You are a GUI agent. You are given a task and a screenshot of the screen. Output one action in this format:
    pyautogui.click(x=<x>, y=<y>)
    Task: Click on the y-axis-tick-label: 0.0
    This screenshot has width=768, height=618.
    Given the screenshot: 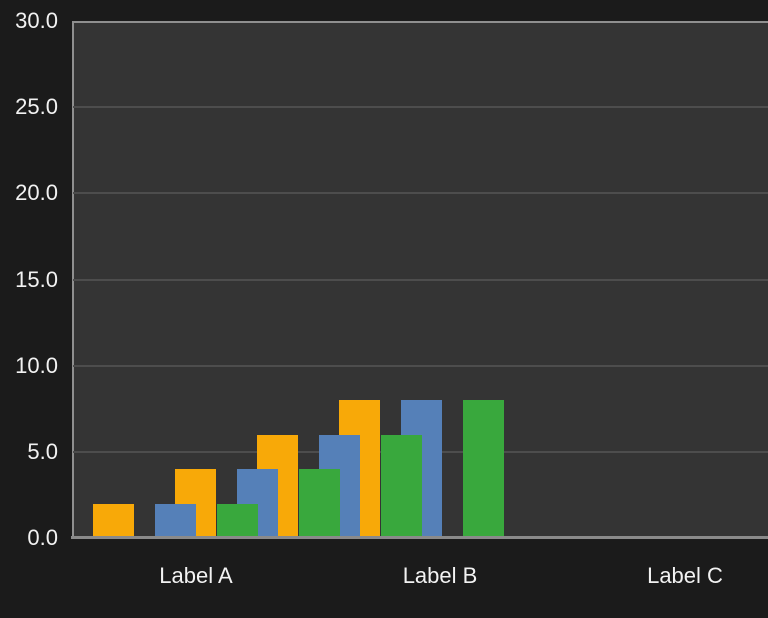 What is the action you would take?
    pyautogui.click(x=42, y=537)
    